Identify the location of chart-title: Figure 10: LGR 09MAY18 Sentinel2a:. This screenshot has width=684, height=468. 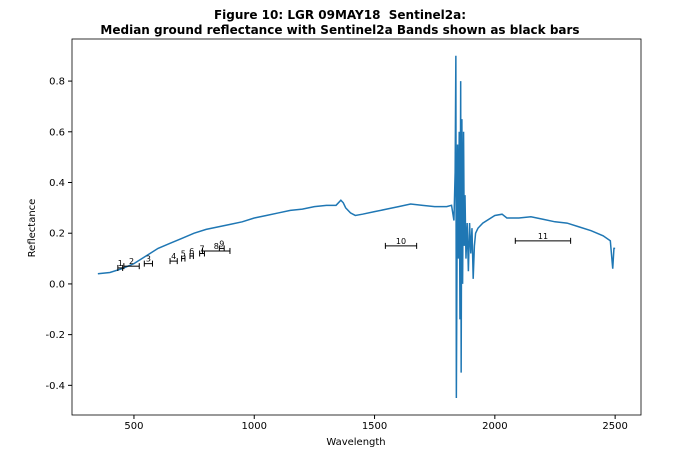
(340, 15).